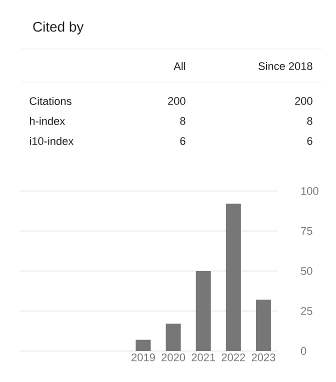  Describe the element at coordinates (306, 231) in the screenshot. I see `y-tick-label: 75` at that location.